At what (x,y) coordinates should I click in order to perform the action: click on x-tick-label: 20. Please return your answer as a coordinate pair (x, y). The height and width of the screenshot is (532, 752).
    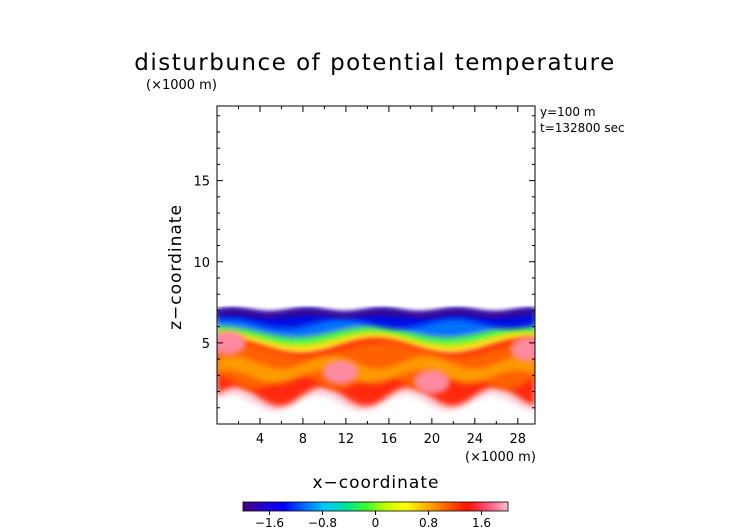
    Looking at the image, I should click on (432, 439).